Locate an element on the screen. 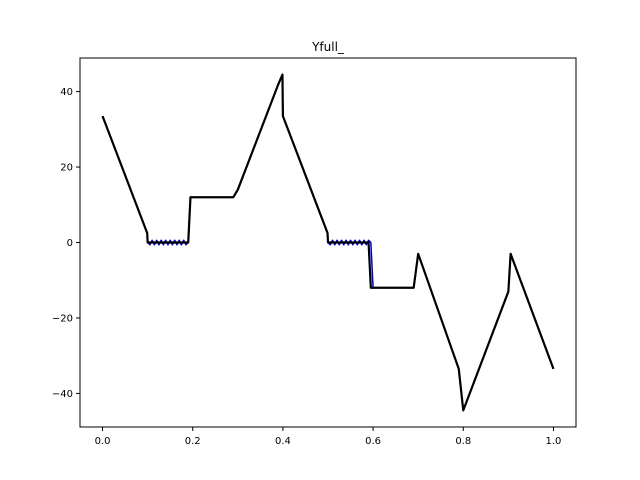 This screenshot has height=480, width=640. y-tick-label: −20 is located at coordinates (62, 318).